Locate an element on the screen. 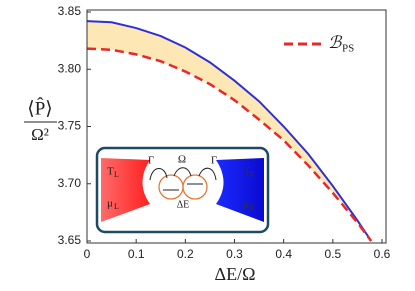 The width and height of the screenshot is (415, 291). x-tick-label: 0.2 is located at coordinates (185, 254).